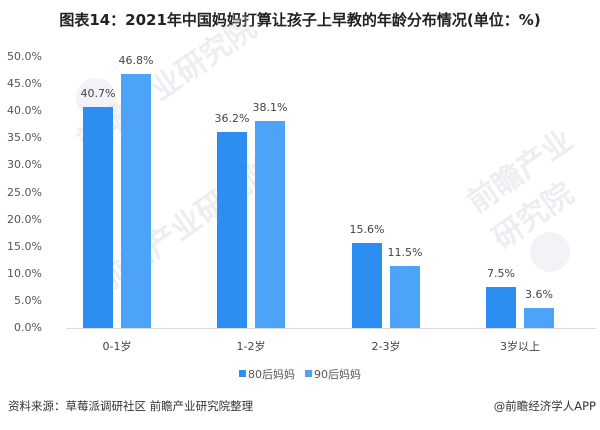 The image size is (600, 430). I want to click on y-tick-label: 10.0%, so click(24, 273).